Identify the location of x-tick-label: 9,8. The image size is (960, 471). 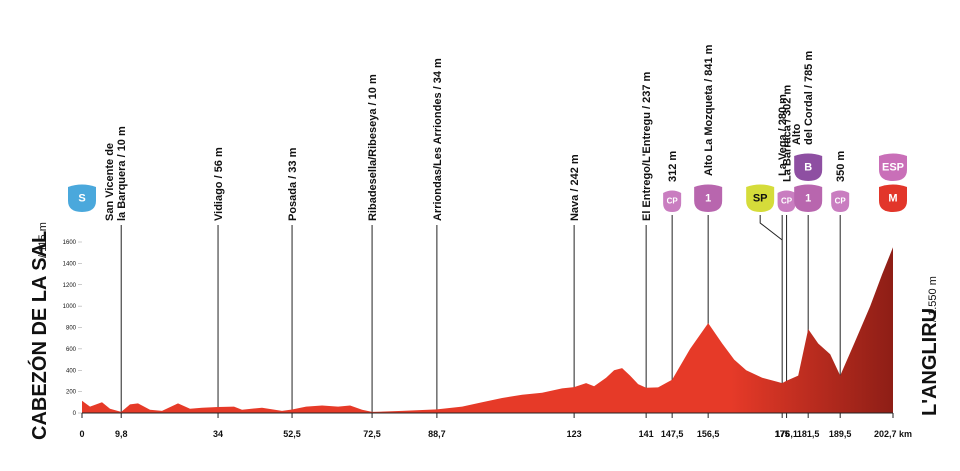
(121, 434).